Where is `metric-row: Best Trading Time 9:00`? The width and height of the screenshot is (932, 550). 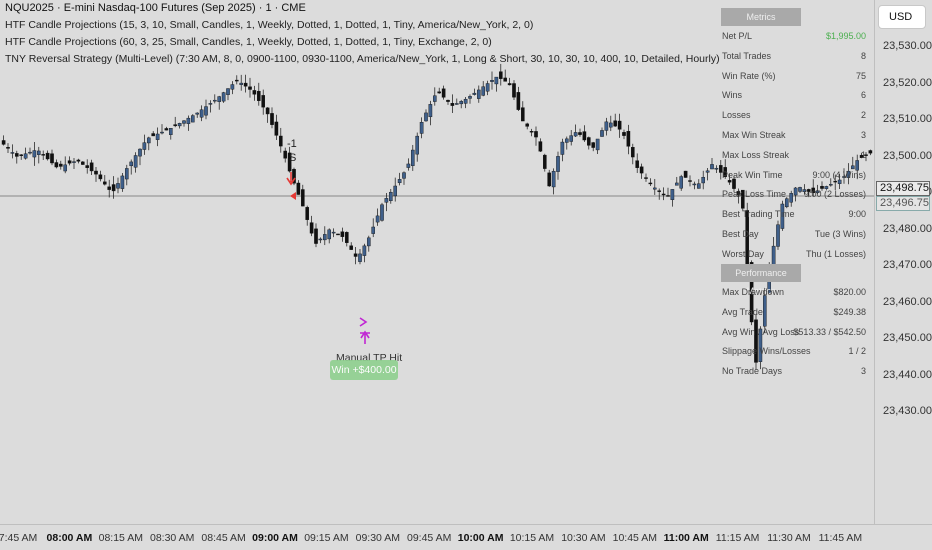 metric-row: Best Trading Time 9:00 is located at coordinates (794, 216).